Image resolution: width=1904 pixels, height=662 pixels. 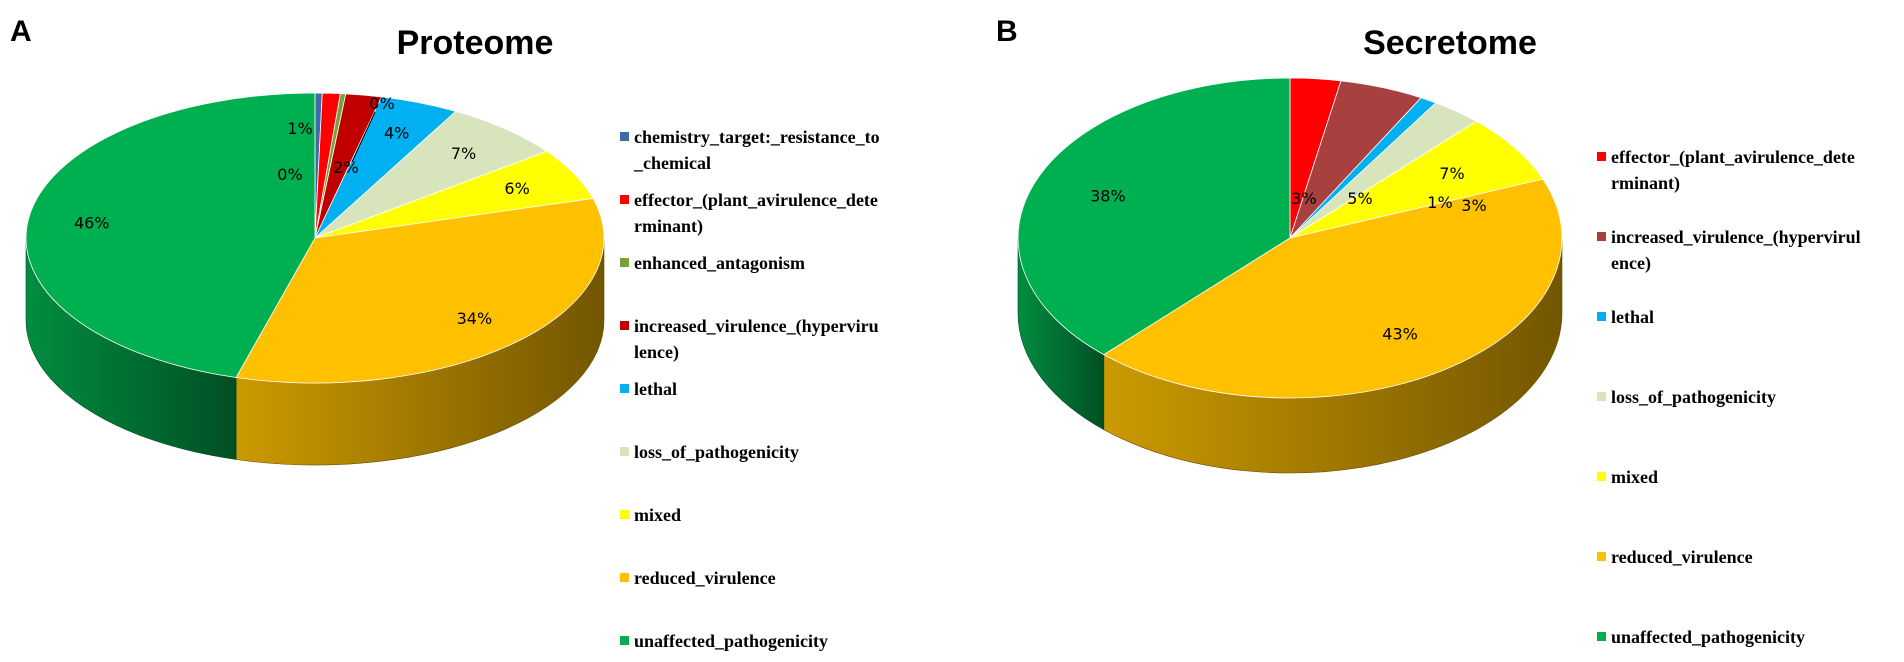 I want to click on legend-label: enhanced_antagonism, so click(x=719, y=263).